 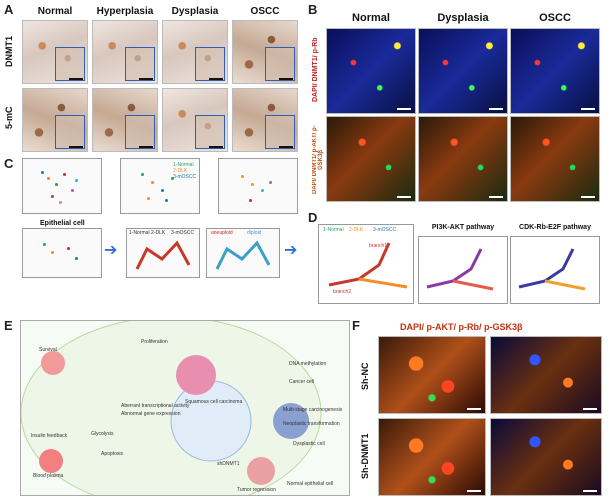 What do you see at coordinates (125, 52) in the screenshot?
I see `ihc-dnmt1-hyperplasia` at bounding box center [125, 52].